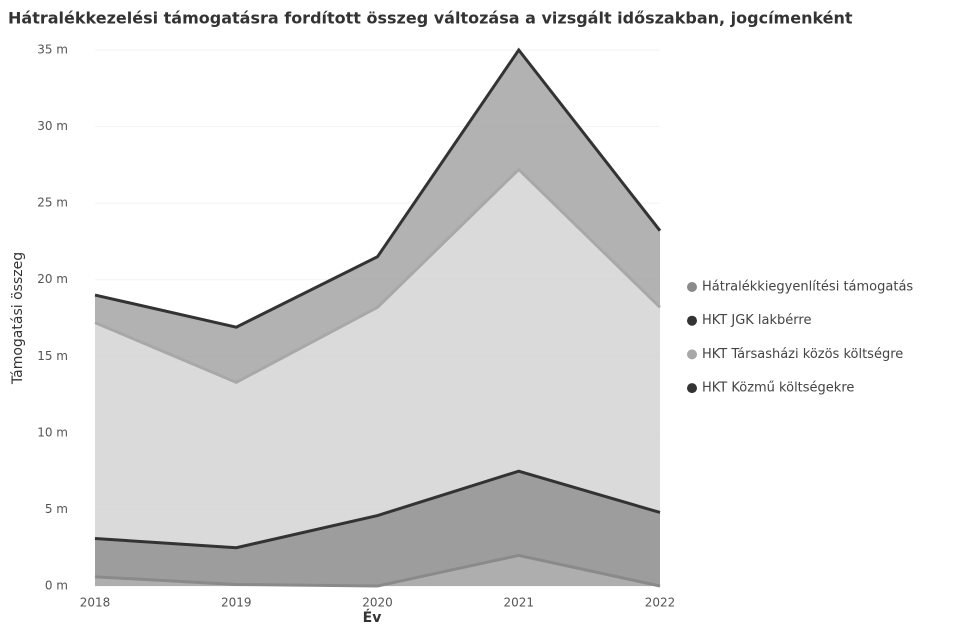  Describe the element at coordinates (52, 356) in the screenshot. I see `y-tick-label: 15 m` at that location.